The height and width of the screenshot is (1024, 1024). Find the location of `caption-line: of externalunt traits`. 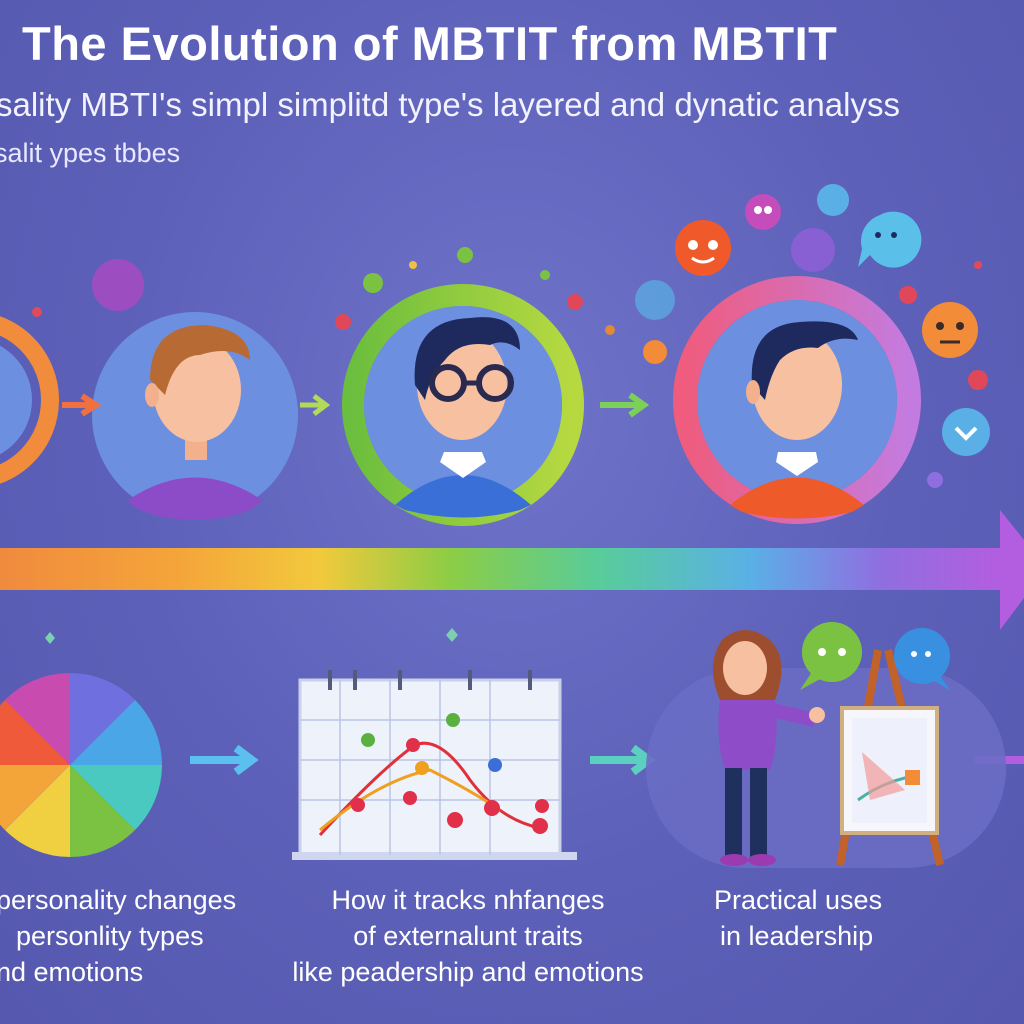

caption-line: of externalunt traits is located at coordinates (468, 936).